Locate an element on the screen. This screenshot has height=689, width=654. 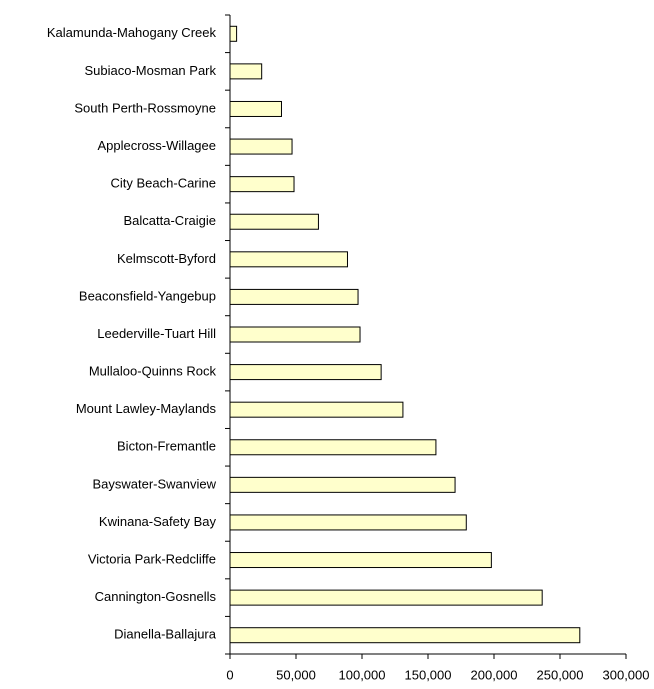
y-tick-label: Balcatta-Craigie is located at coordinates (170, 220).